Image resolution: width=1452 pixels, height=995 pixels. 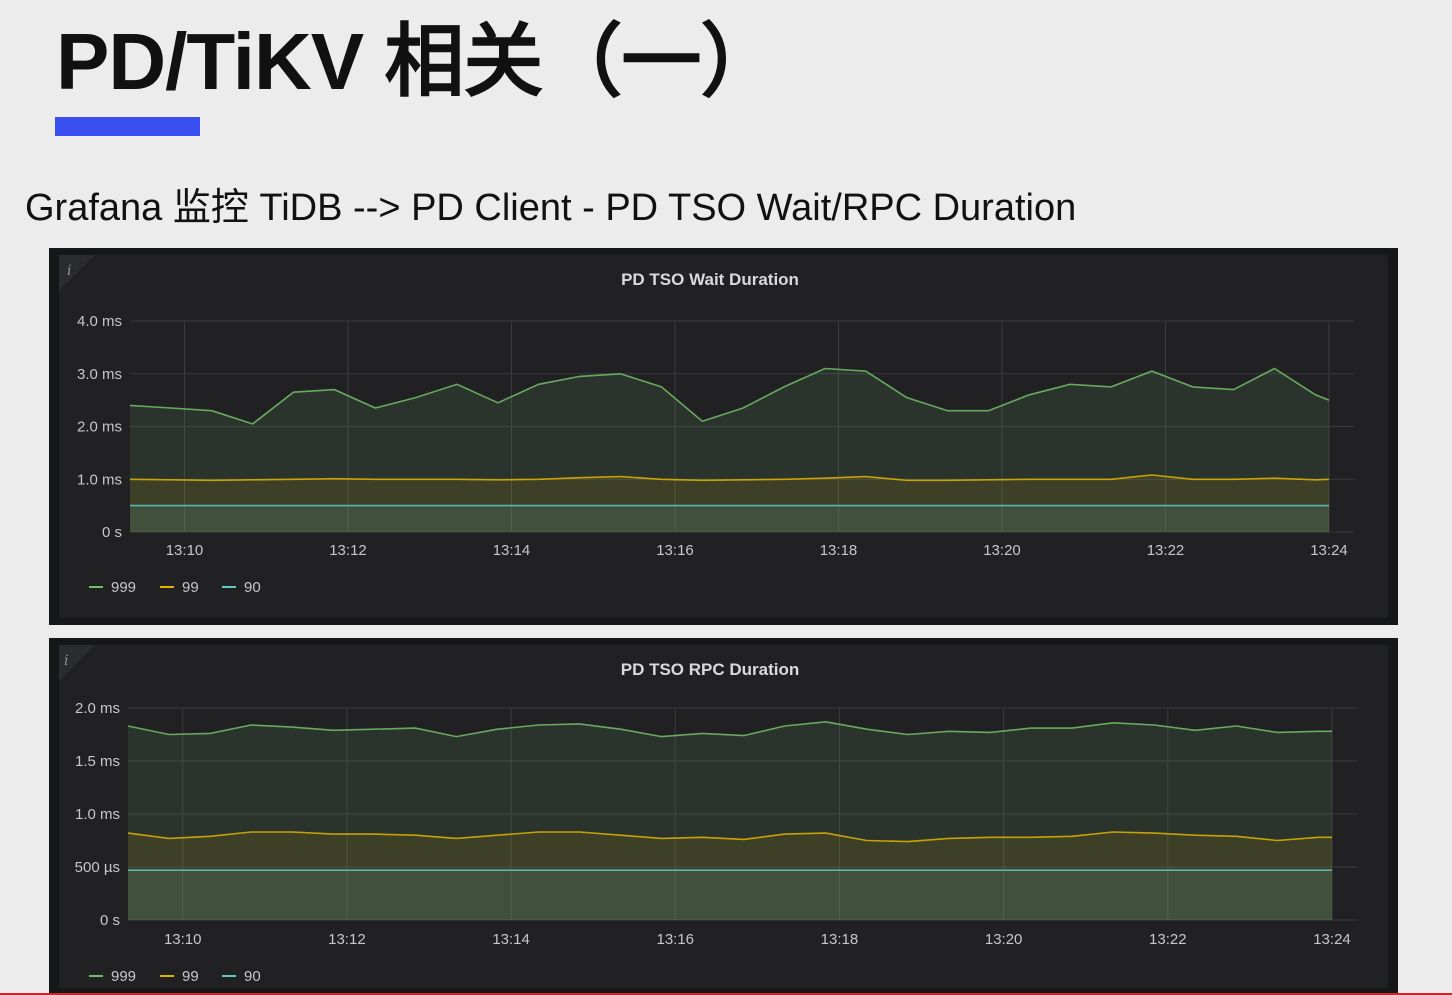 What do you see at coordinates (110, 920) in the screenshot?
I see `chart1-y-tick-label: 0 s` at bounding box center [110, 920].